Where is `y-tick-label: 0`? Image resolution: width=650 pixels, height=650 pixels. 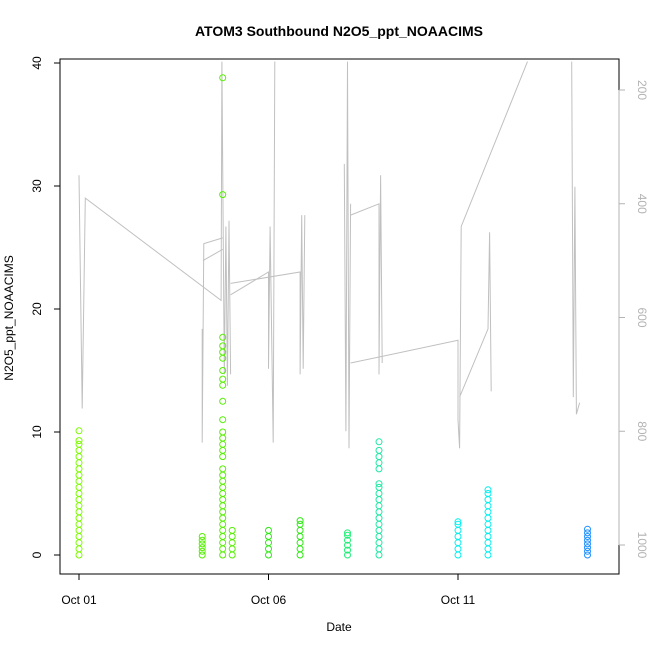 y-tick-label: 0 is located at coordinates (37, 554).